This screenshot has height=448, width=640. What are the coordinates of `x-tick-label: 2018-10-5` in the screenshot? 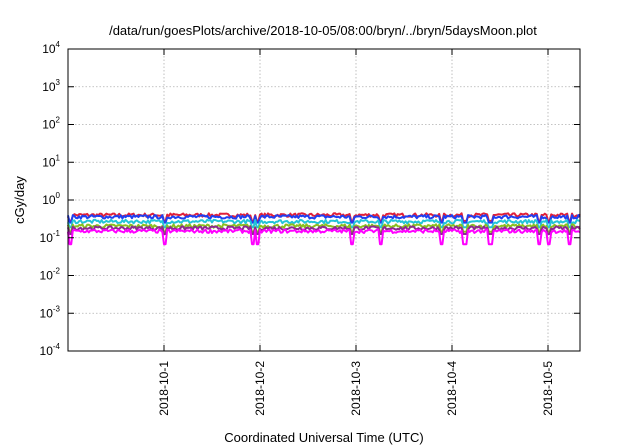 It's located at (548, 388).